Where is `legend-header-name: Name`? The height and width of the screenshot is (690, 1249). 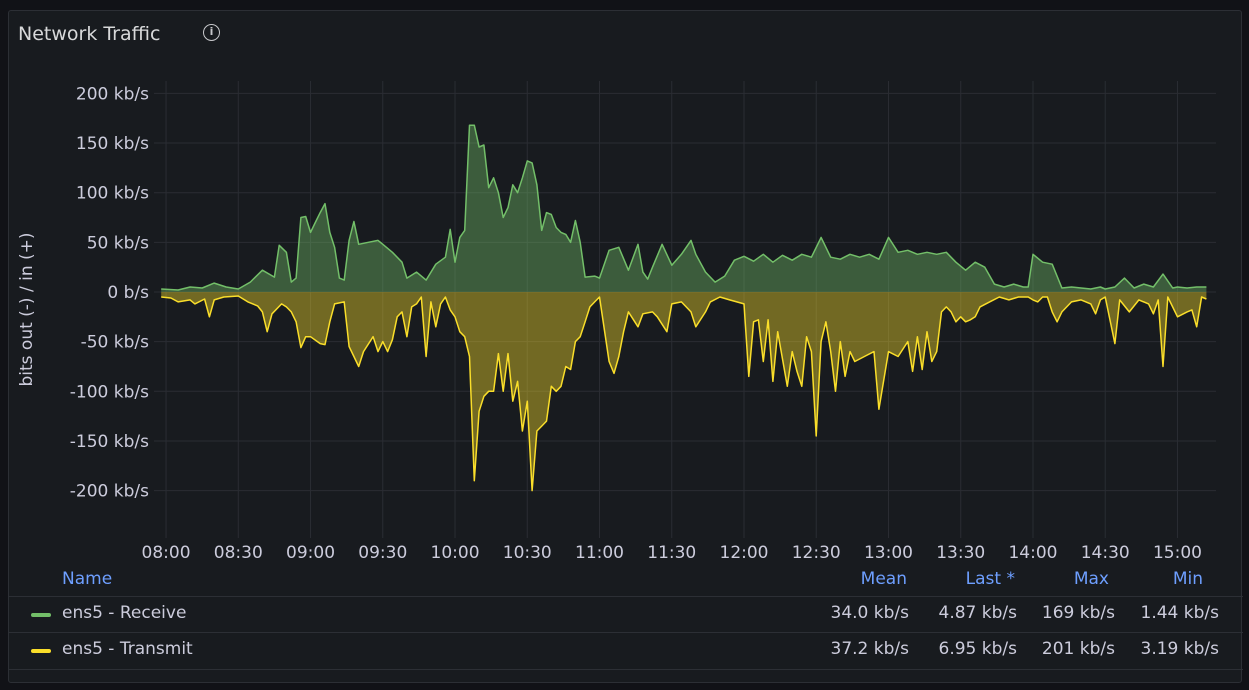
legend-header-name: Name is located at coordinates (87, 579).